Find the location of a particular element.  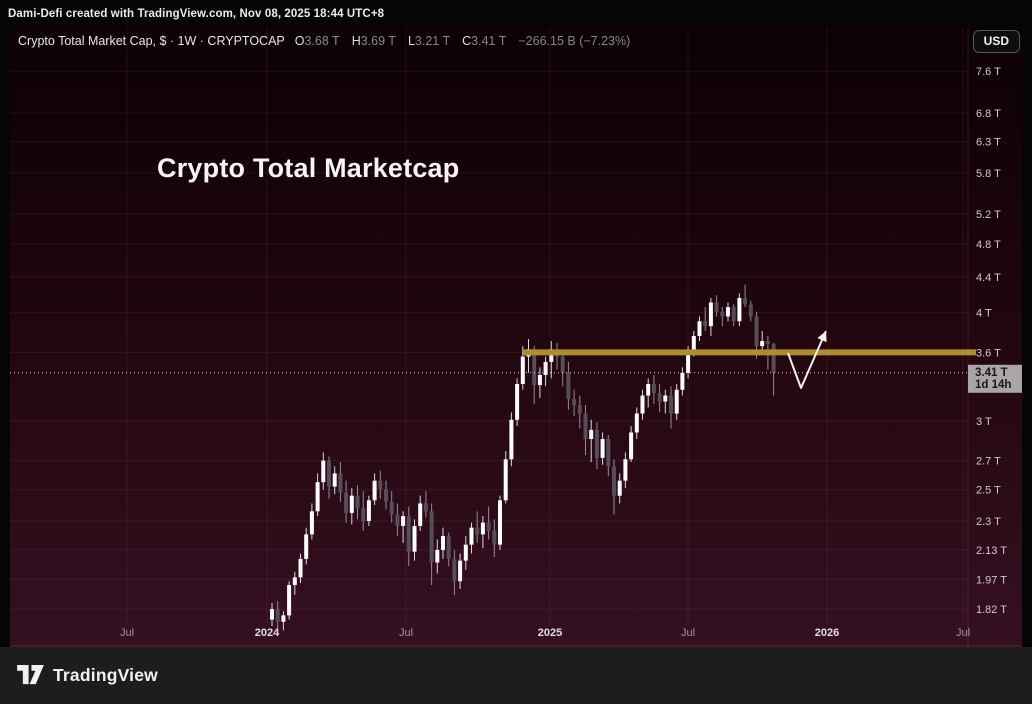

price-tick: 4 T is located at coordinates (984, 314).